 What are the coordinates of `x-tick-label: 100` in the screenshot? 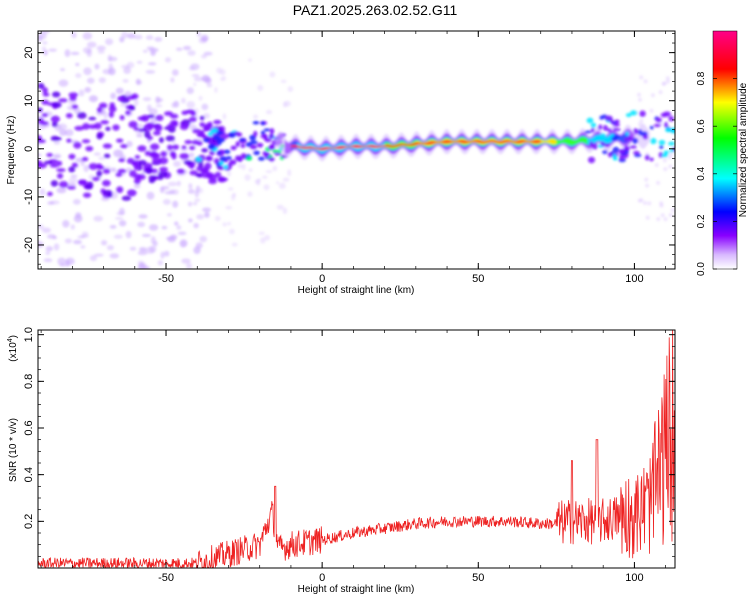 It's located at (634, 279).